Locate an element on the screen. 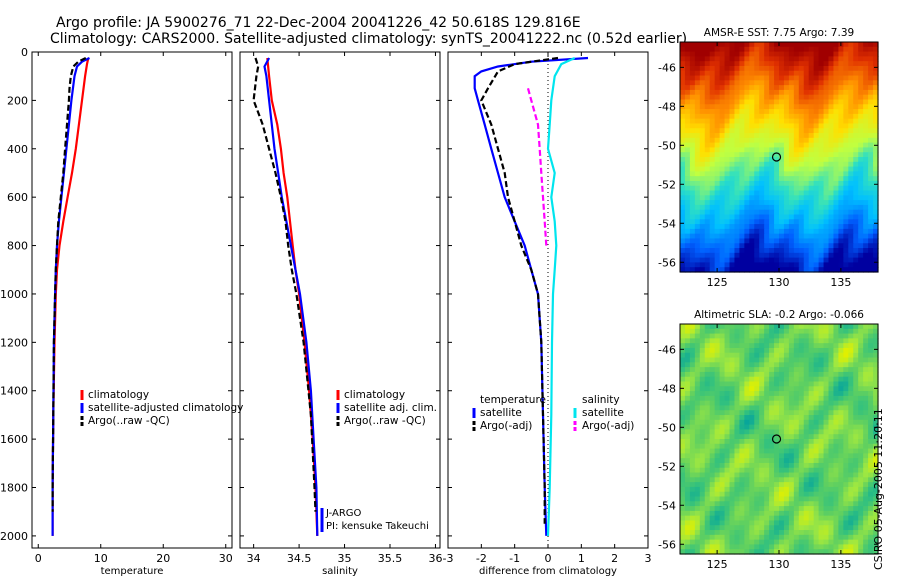  legend-label: climatology is located at coordinates (118, 395).